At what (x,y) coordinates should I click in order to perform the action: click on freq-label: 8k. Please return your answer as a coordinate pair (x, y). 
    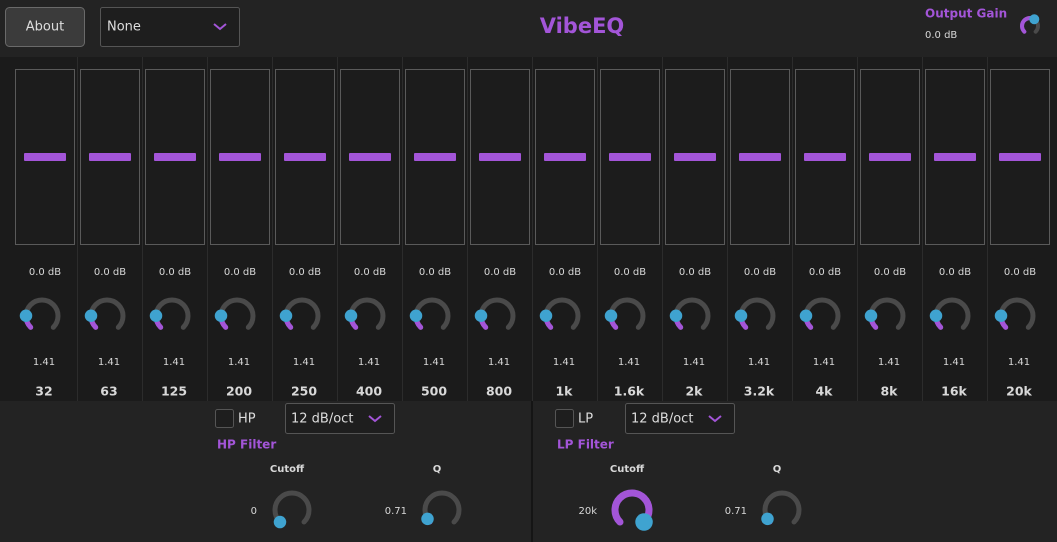
    Looking at the image, I should click on (889, 391).